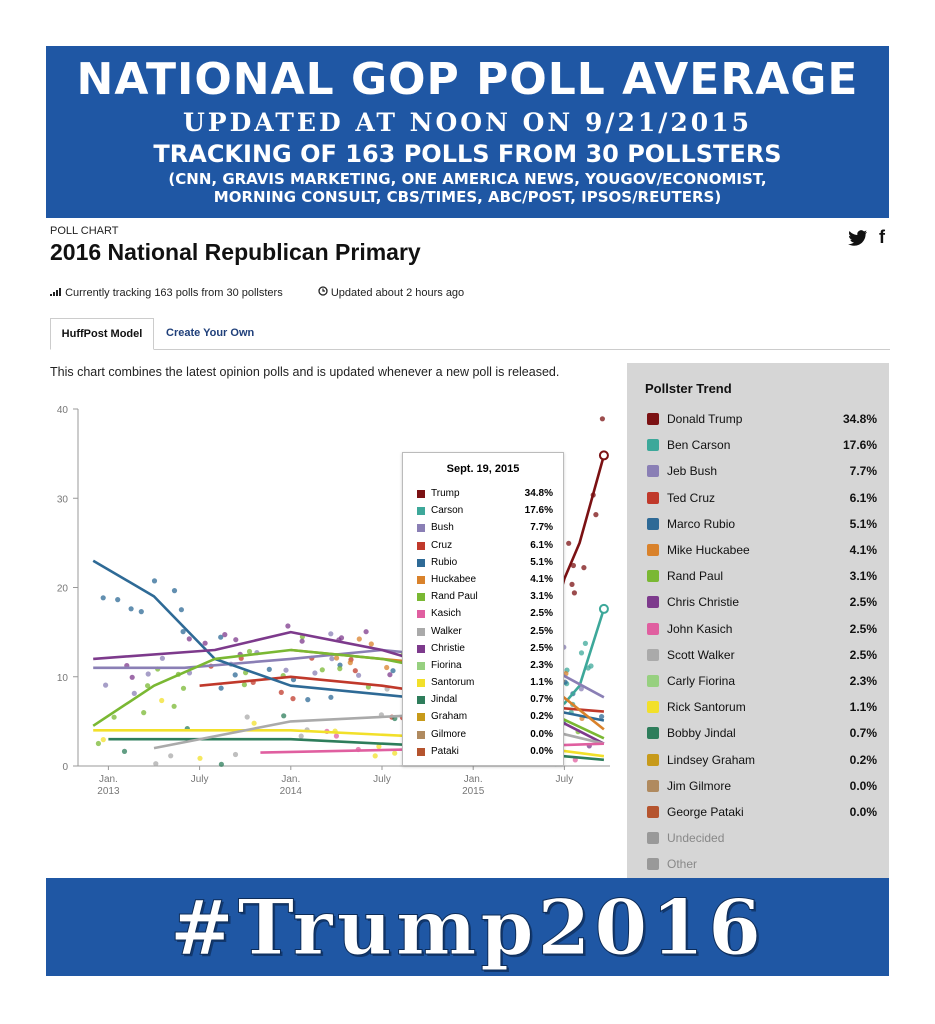  Describe the element at coordinates (699, 785) in the screenshot. I see `candidate-name: Jim Gilmore` at that location.